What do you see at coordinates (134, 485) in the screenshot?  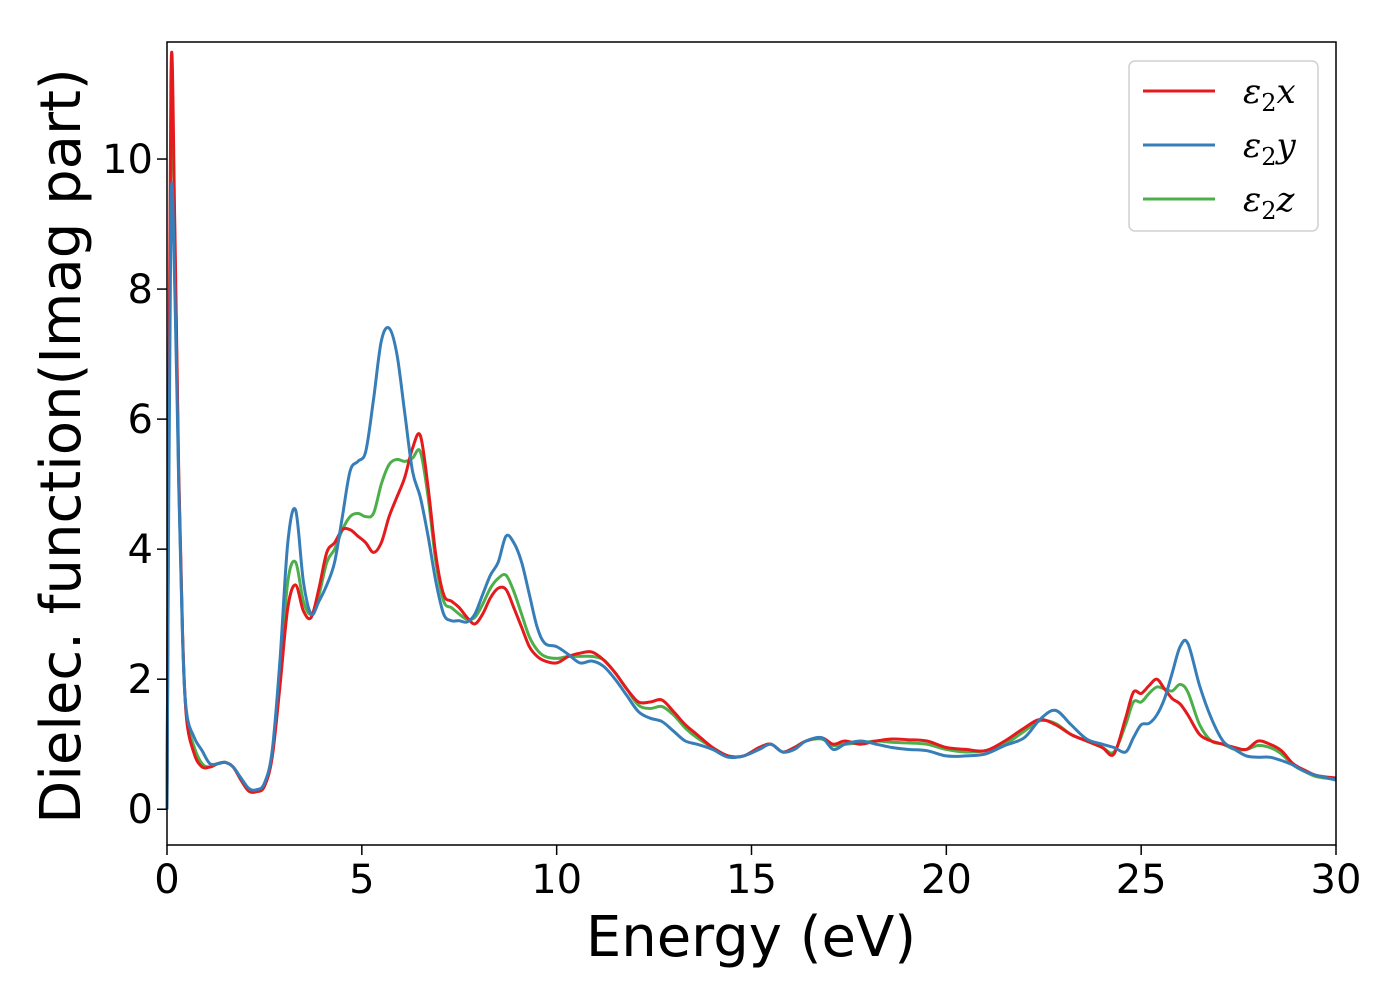 I see `y-axis-ticks: 0 2 4 6 8 10` at bounding box center [134, 485].